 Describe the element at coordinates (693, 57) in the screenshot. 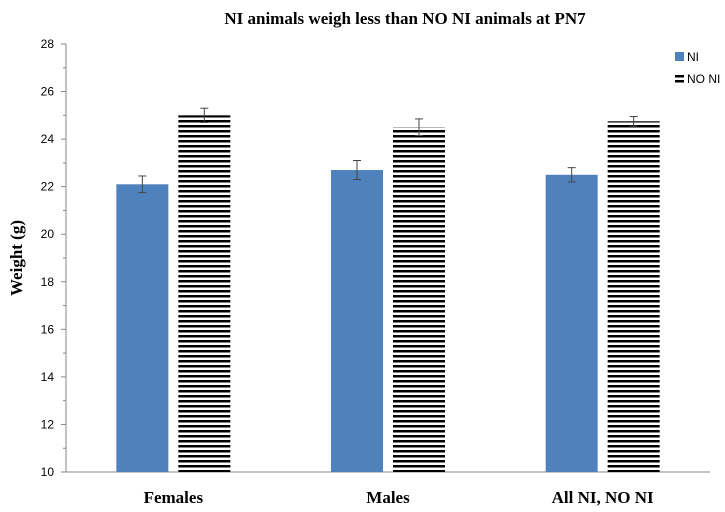

I see `legend-label: NI` at that location.